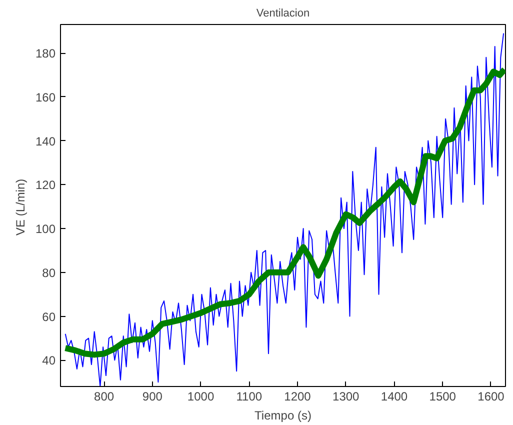  Describe the element at coordinates (49, 361) in the screenshot. I see `y-tick-label: 40` at that location.